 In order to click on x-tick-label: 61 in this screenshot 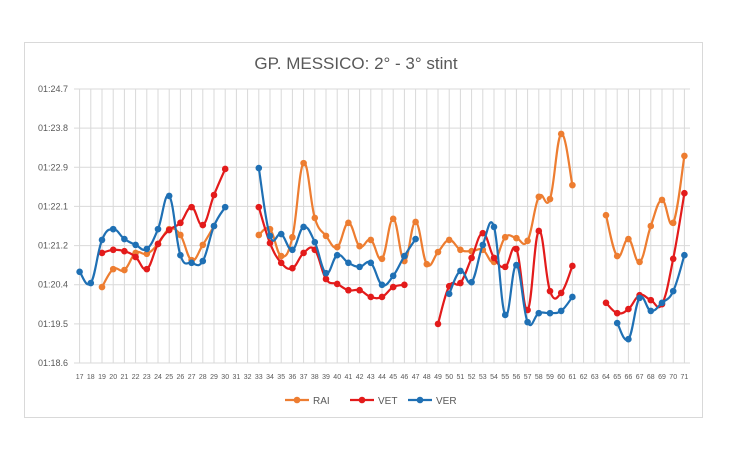, I will do `click(573, 377)`.